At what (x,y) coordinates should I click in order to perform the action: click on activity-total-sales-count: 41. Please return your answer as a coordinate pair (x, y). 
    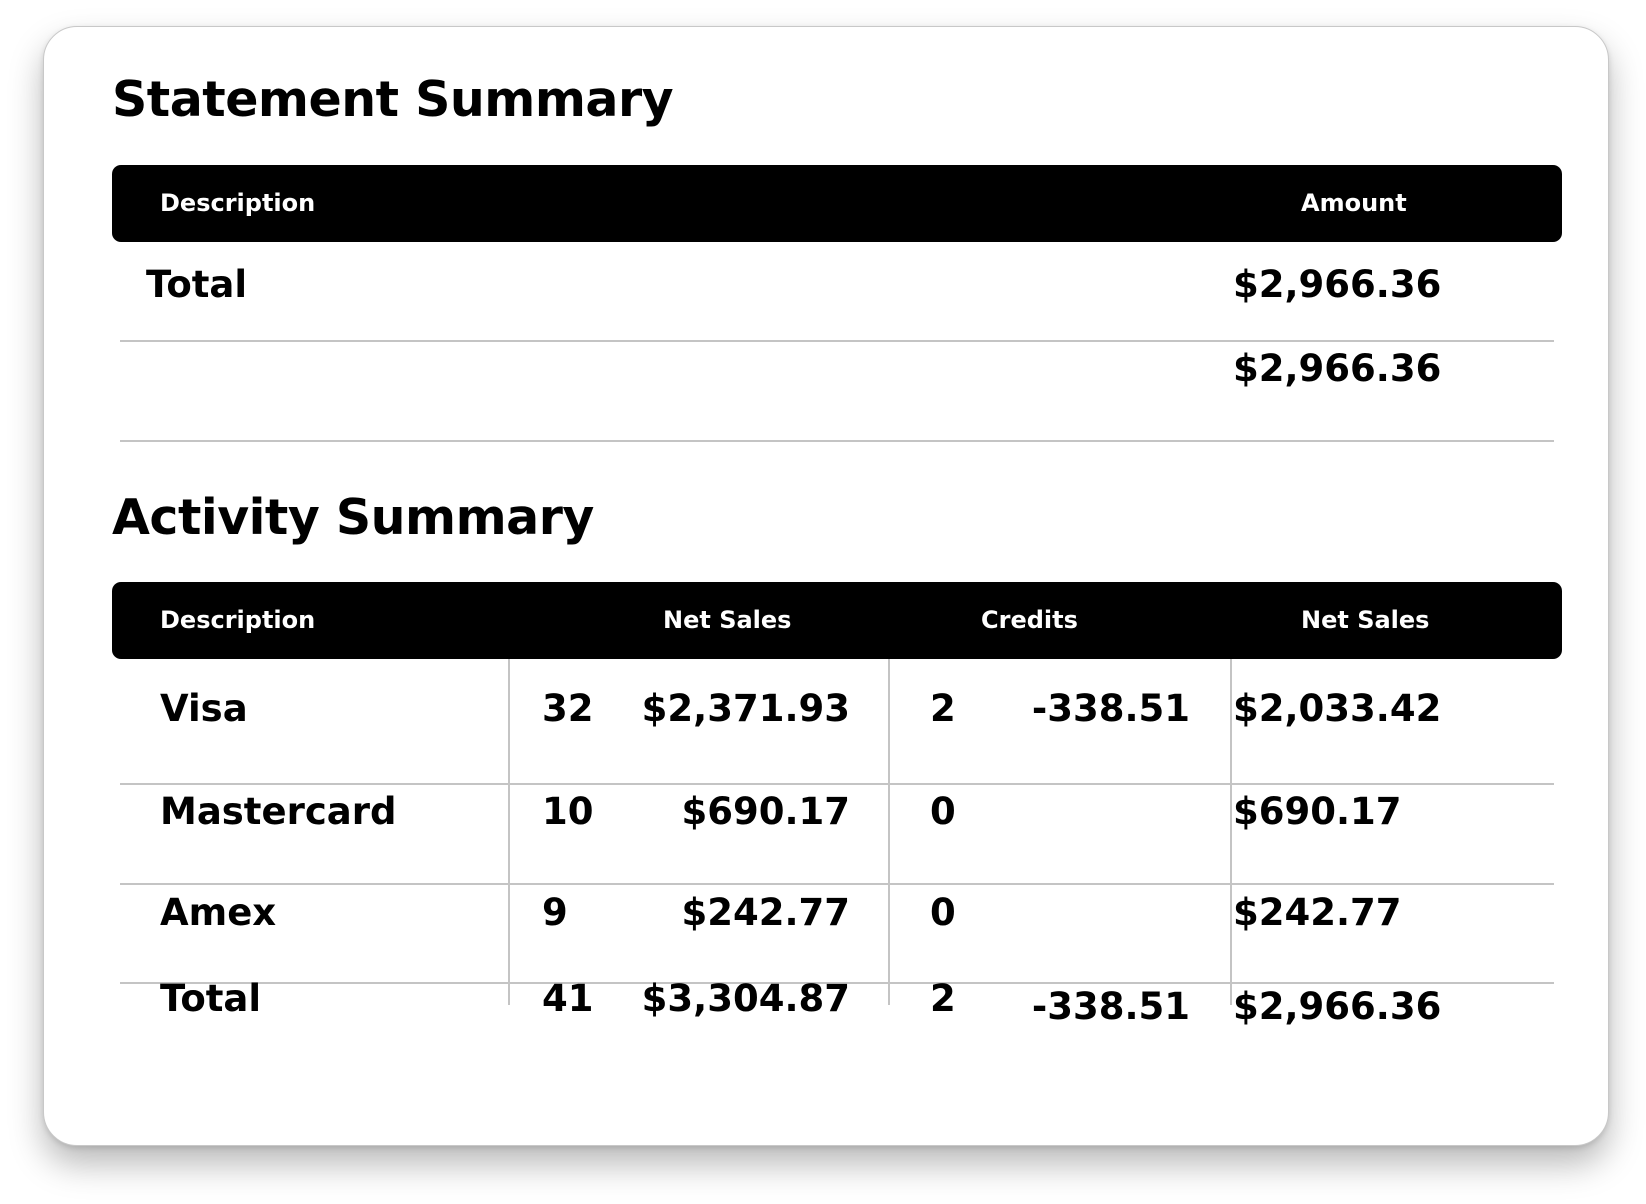
    Looking at the image, I should click on (568, 998).